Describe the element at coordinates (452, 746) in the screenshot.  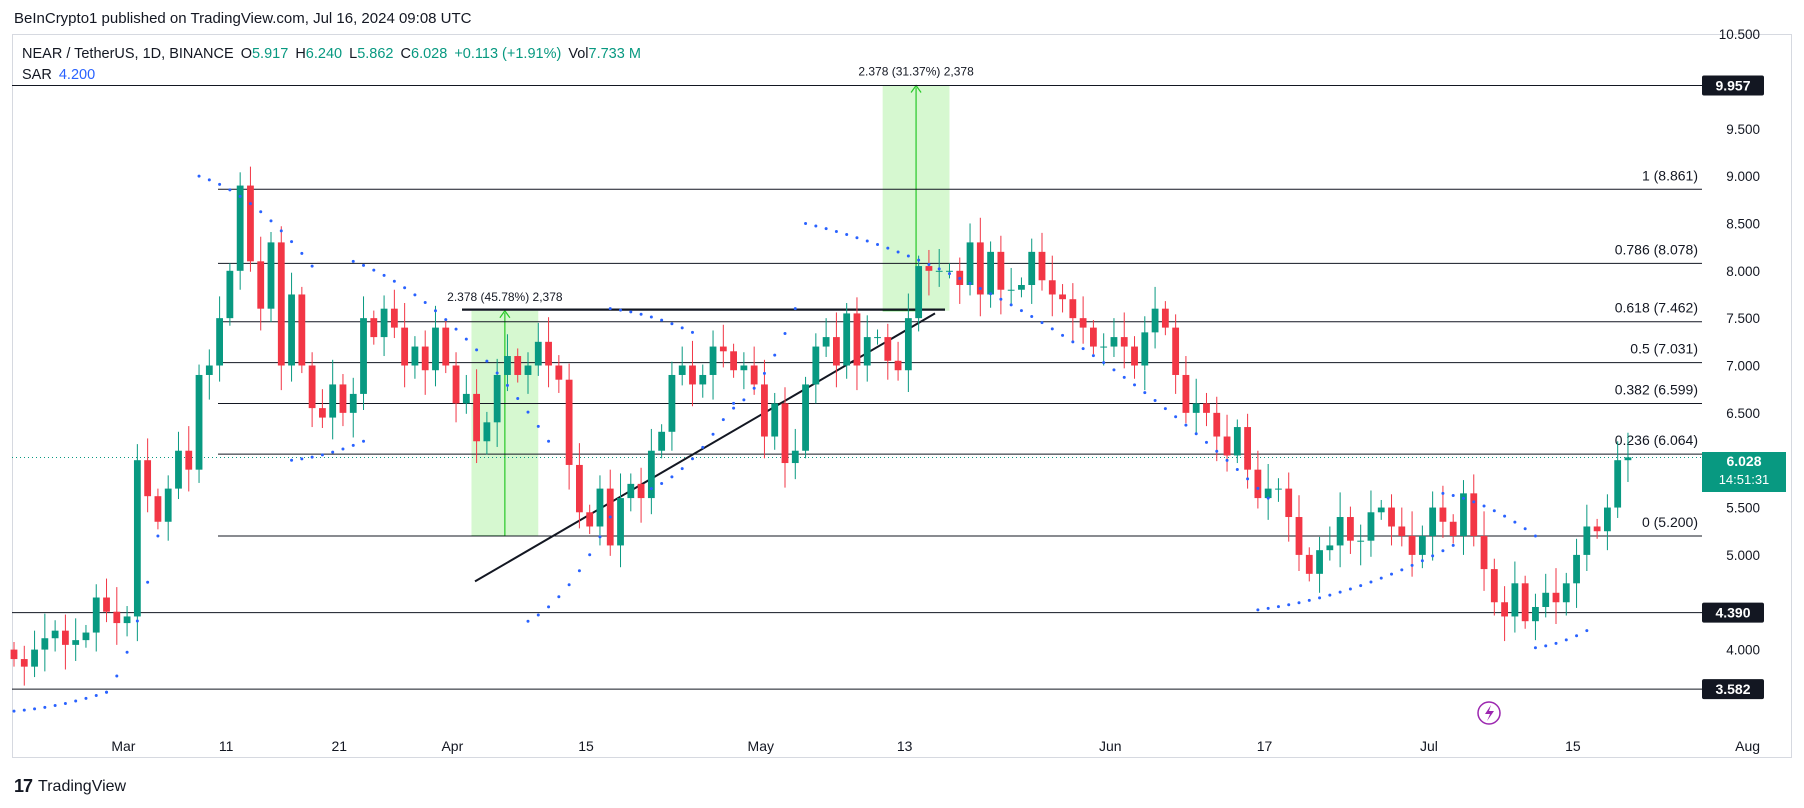
I see `x-axis-tick-label: Apr` at that location.